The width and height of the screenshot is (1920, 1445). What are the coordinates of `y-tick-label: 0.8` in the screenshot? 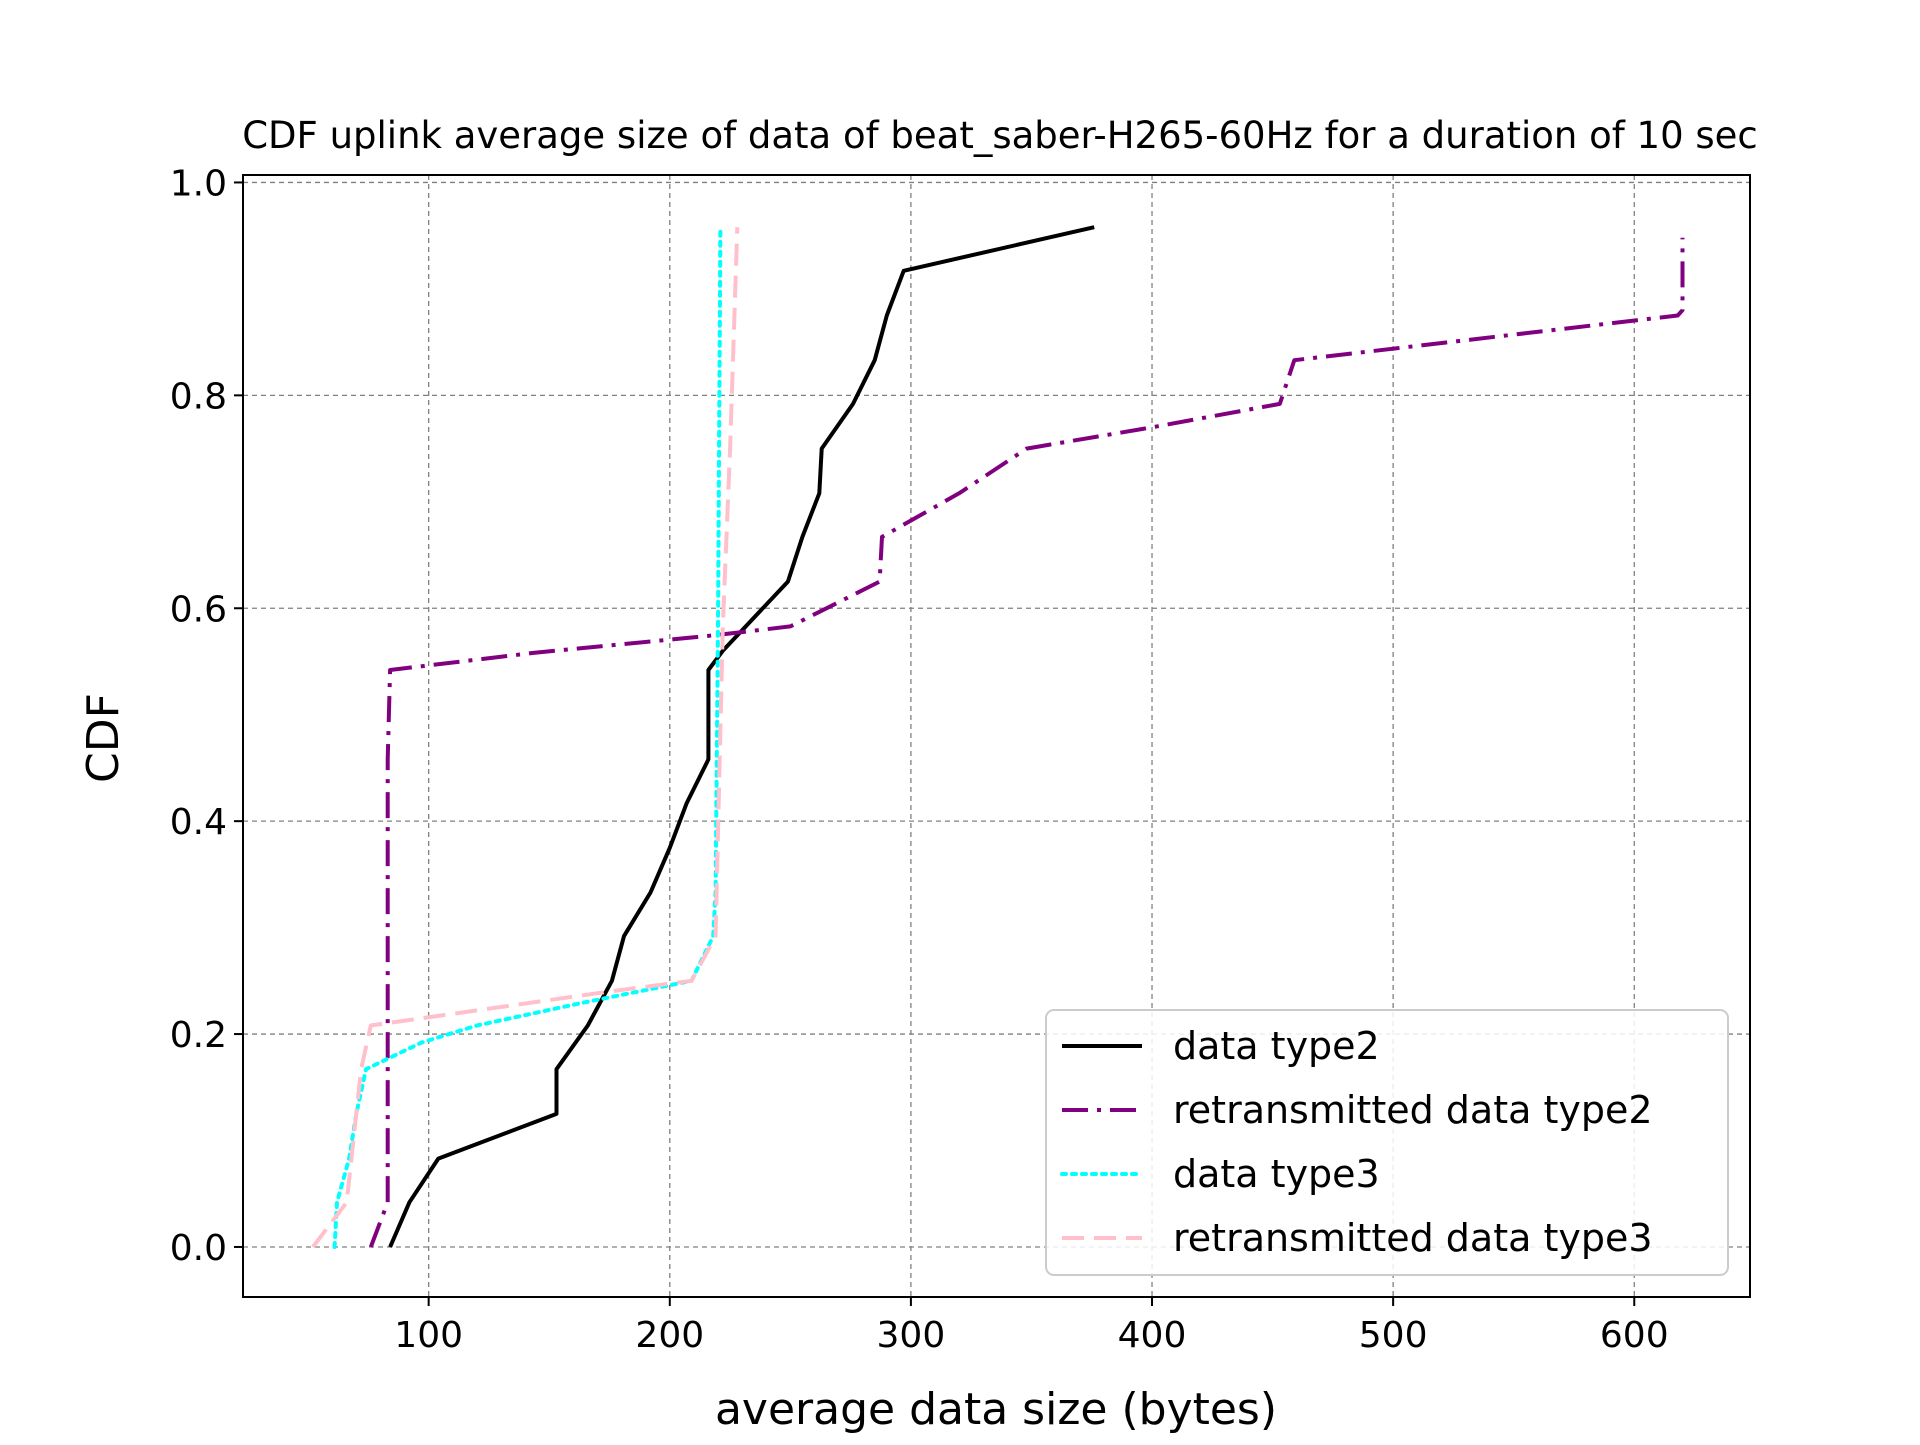 It's located at (198, 396).